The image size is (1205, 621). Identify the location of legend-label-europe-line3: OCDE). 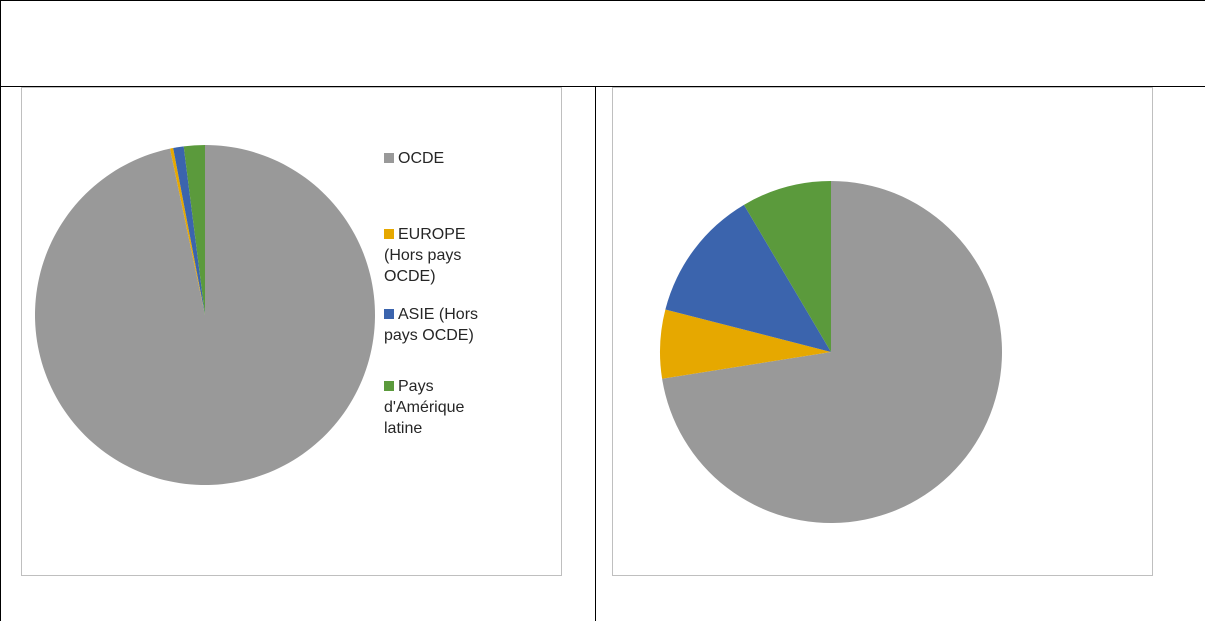
(410, 276).